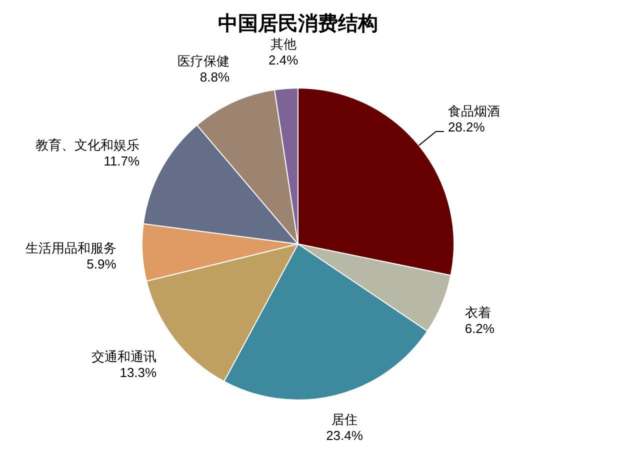 The width and height of the screenshot is (631, 450). I want to click on slice-label: 交通和通讯, so click(124, 356).